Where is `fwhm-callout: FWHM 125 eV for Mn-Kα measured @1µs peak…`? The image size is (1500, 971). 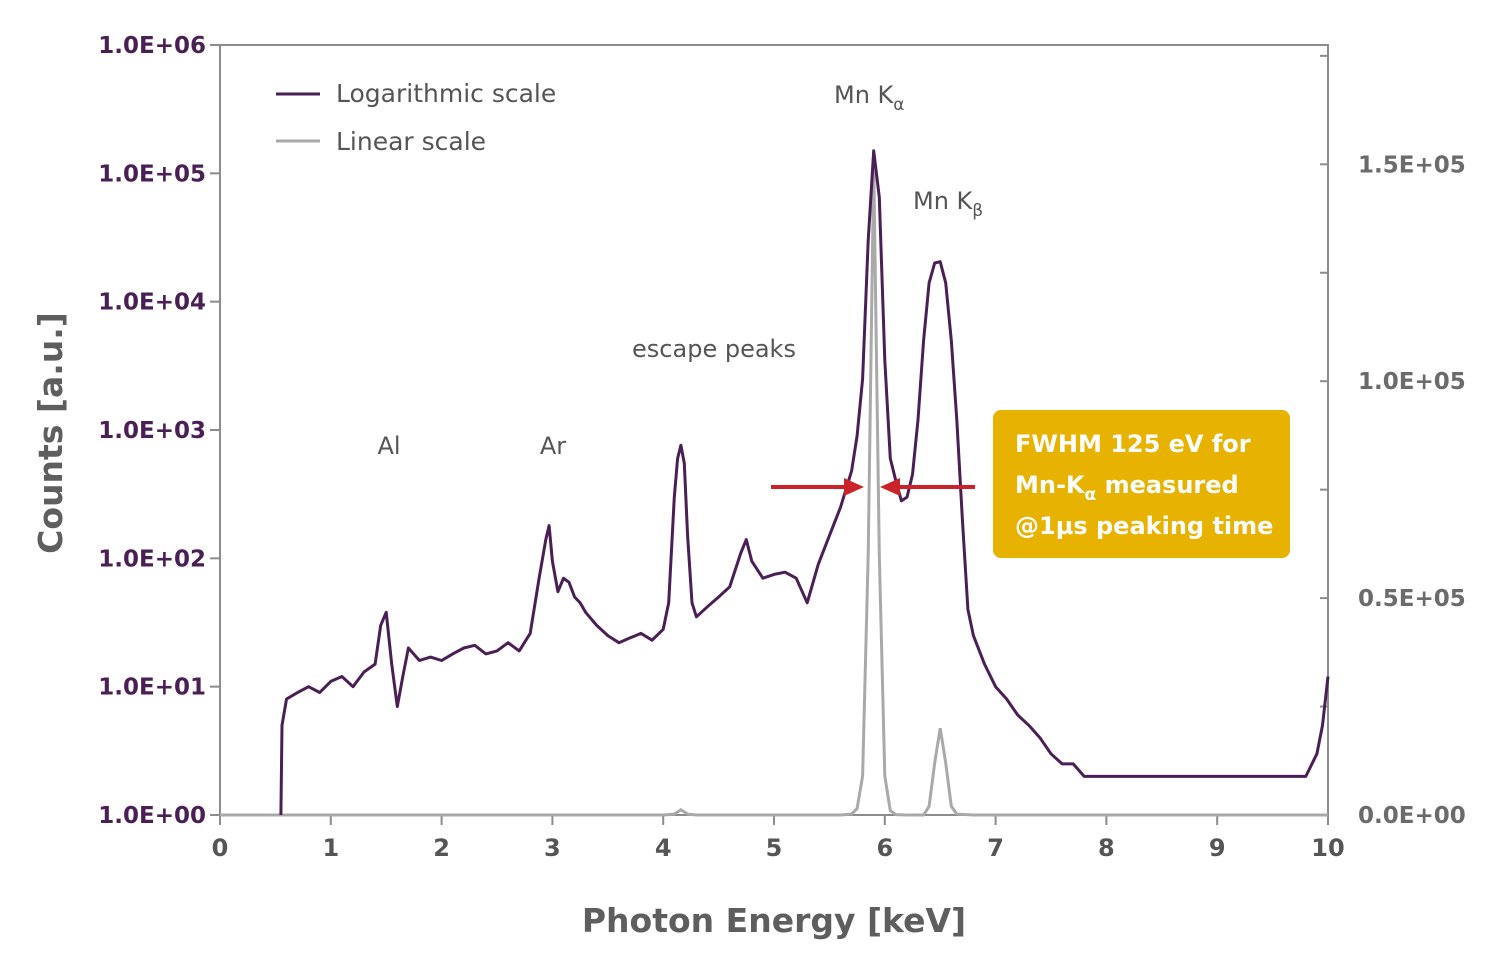 fwhm-callout: FWHM 125 eV for Mn-Kα measured @1µs peak… is located at coordinates (1141, 484).